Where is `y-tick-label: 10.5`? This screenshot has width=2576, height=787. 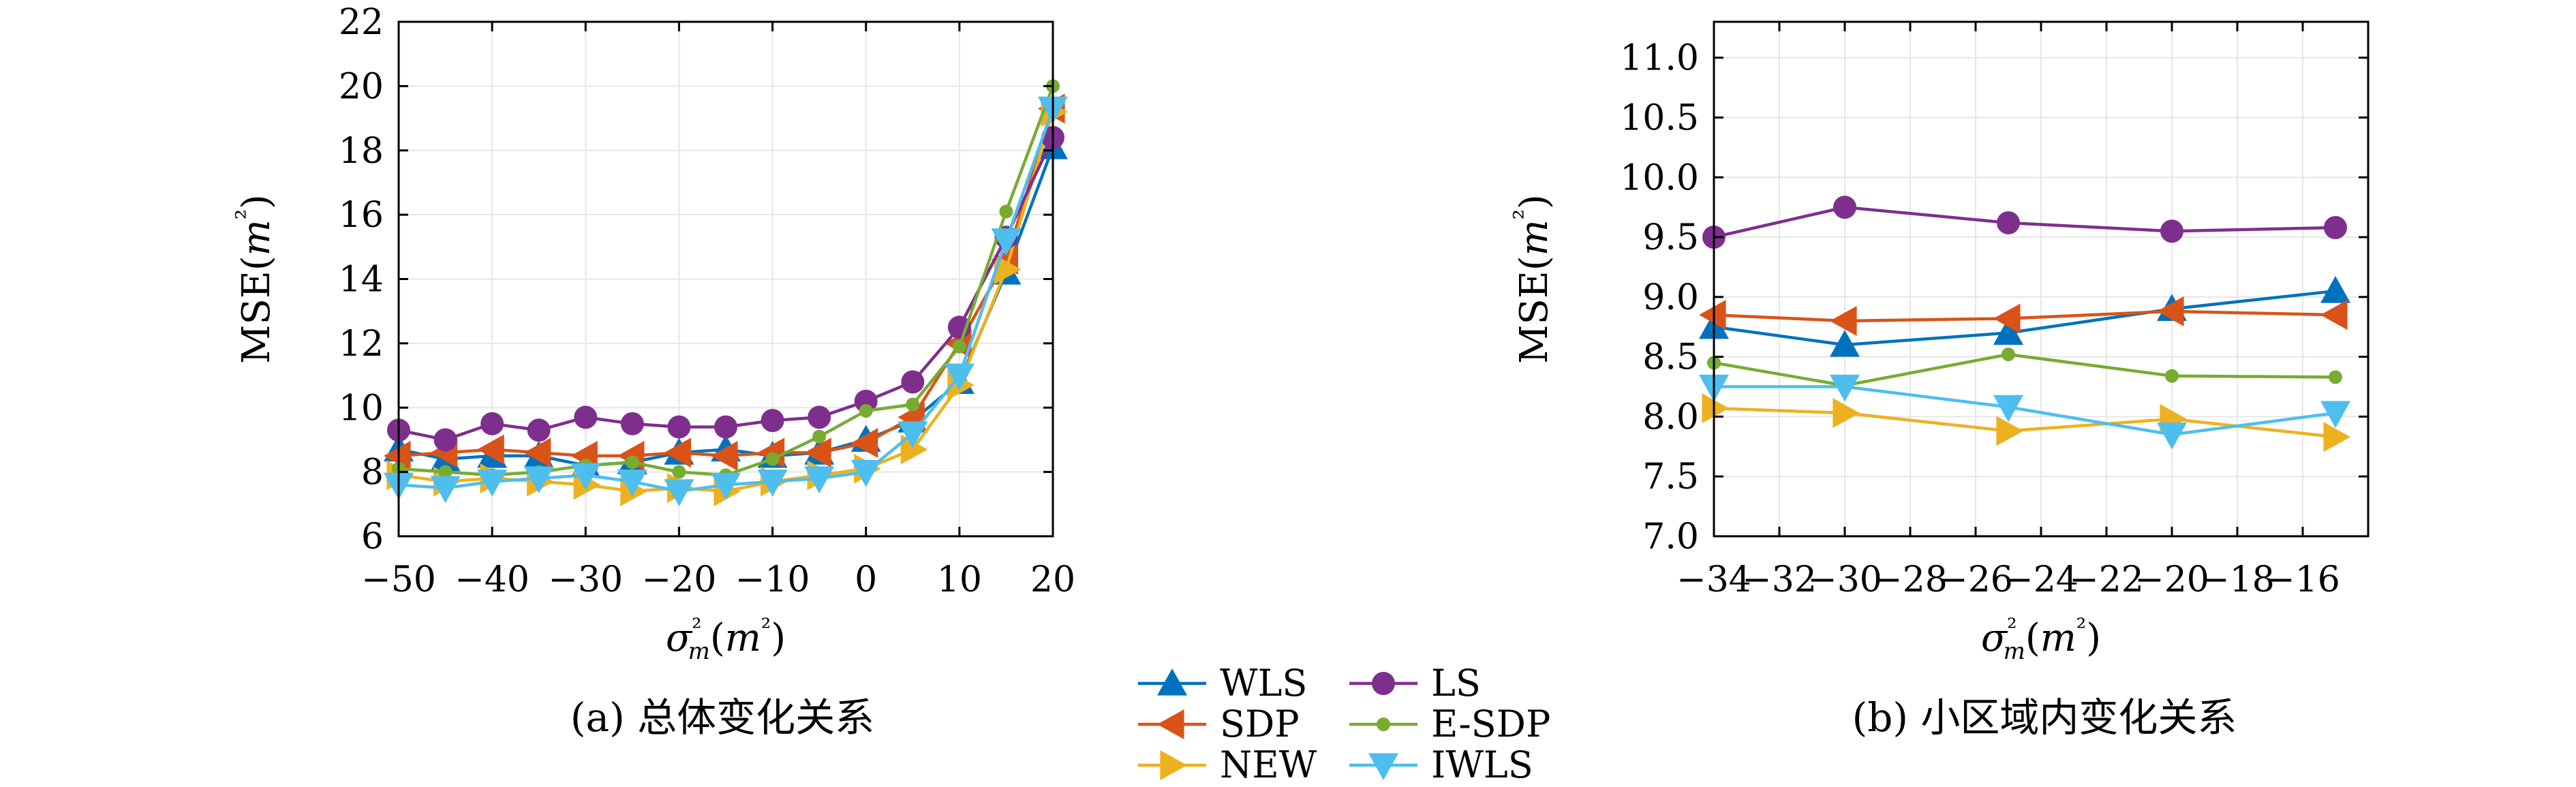 y-tick-label: 10.5 is located at coordinates (1659, 118).